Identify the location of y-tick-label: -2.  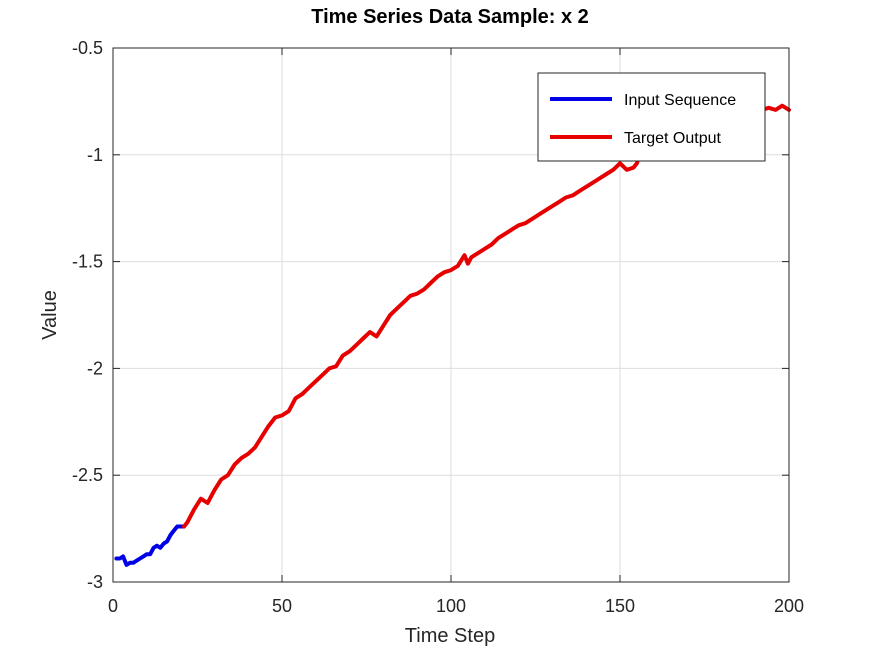
(95, 368).